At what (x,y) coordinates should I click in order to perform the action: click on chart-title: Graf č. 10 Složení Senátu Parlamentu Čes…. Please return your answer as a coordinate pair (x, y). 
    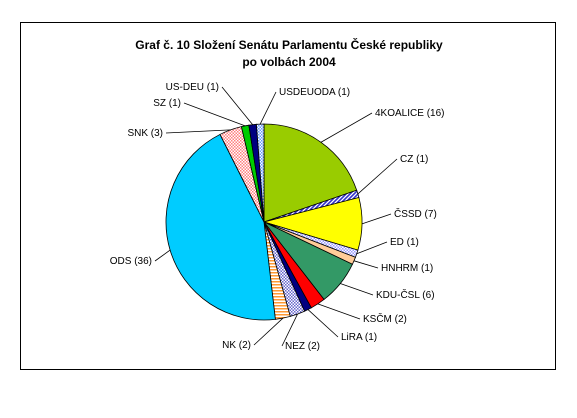
    Looking at the image, I should click on (289, 44).